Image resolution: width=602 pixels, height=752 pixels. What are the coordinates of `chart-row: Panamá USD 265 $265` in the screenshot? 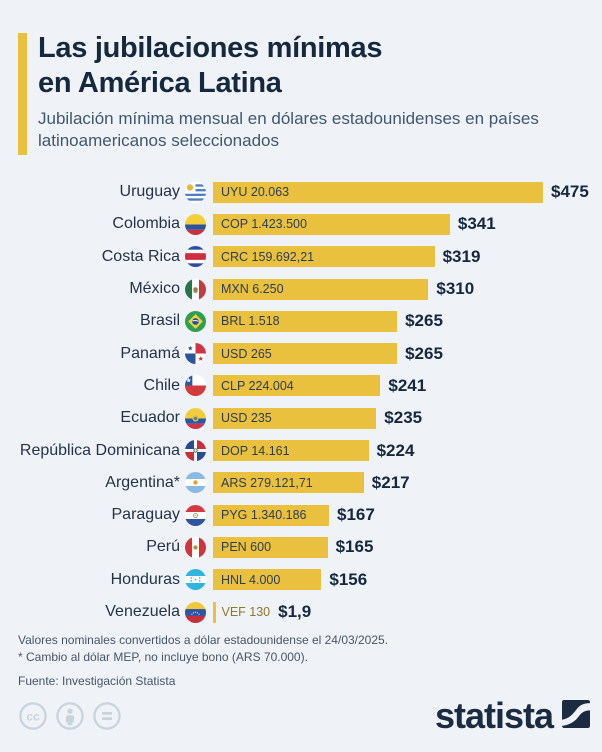 It's located at (301, 353).